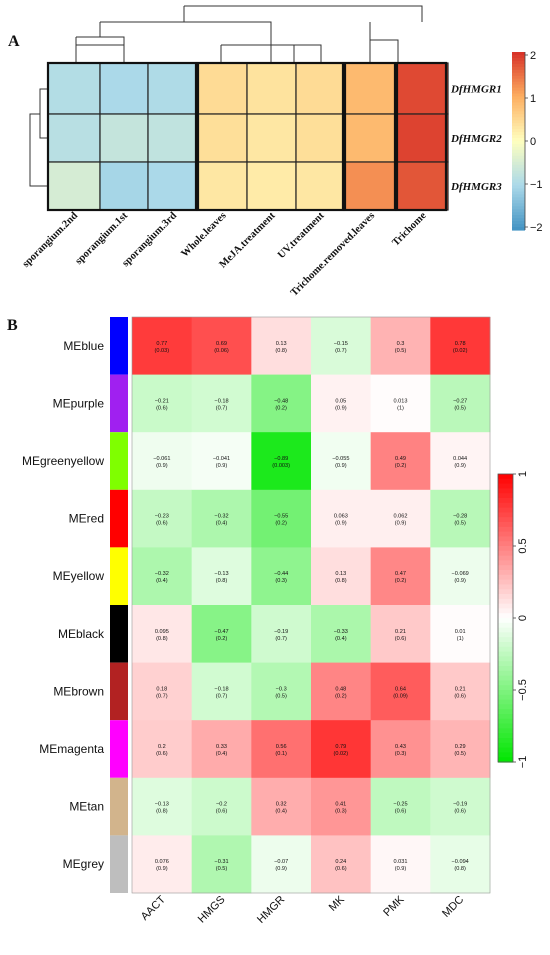 The height and width of the screenshot is (955, 550). Describe the element at coordinates (281, 805) in the screenshot. I see `cell-correlation: 0.32` at that location.